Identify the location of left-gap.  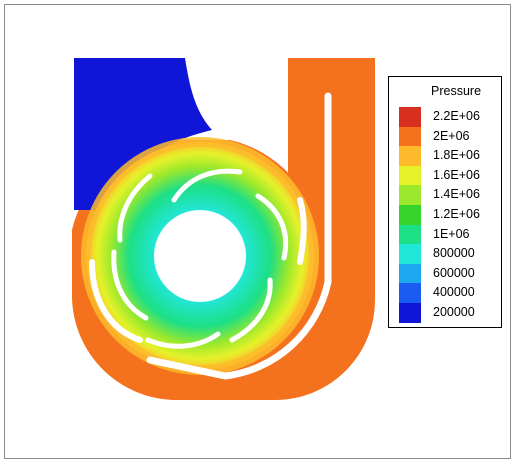
(116, 301).